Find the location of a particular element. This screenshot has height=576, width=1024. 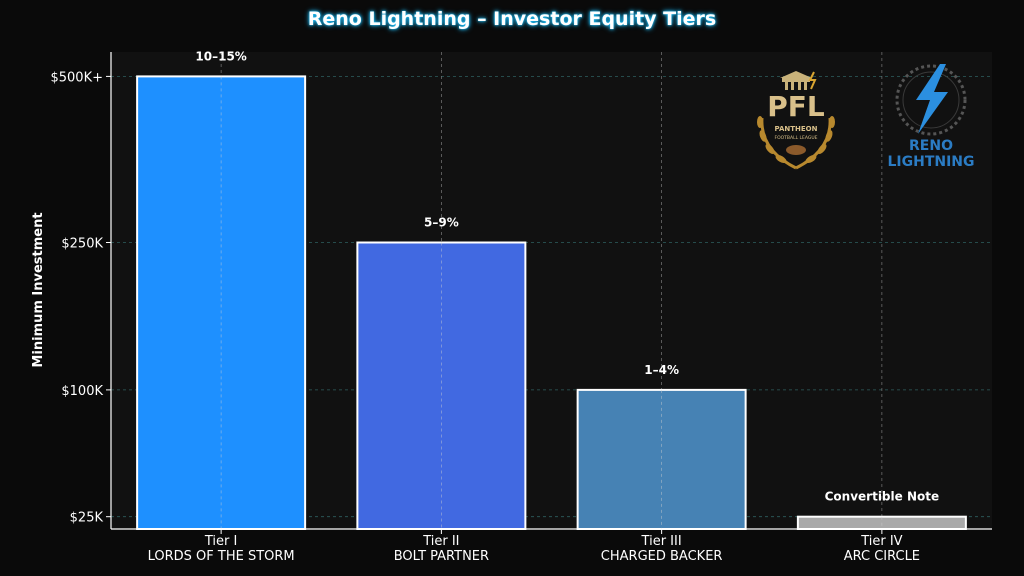

x-tick-label-name: LORDS OF THE STORM is located at coordinates (221, 556).